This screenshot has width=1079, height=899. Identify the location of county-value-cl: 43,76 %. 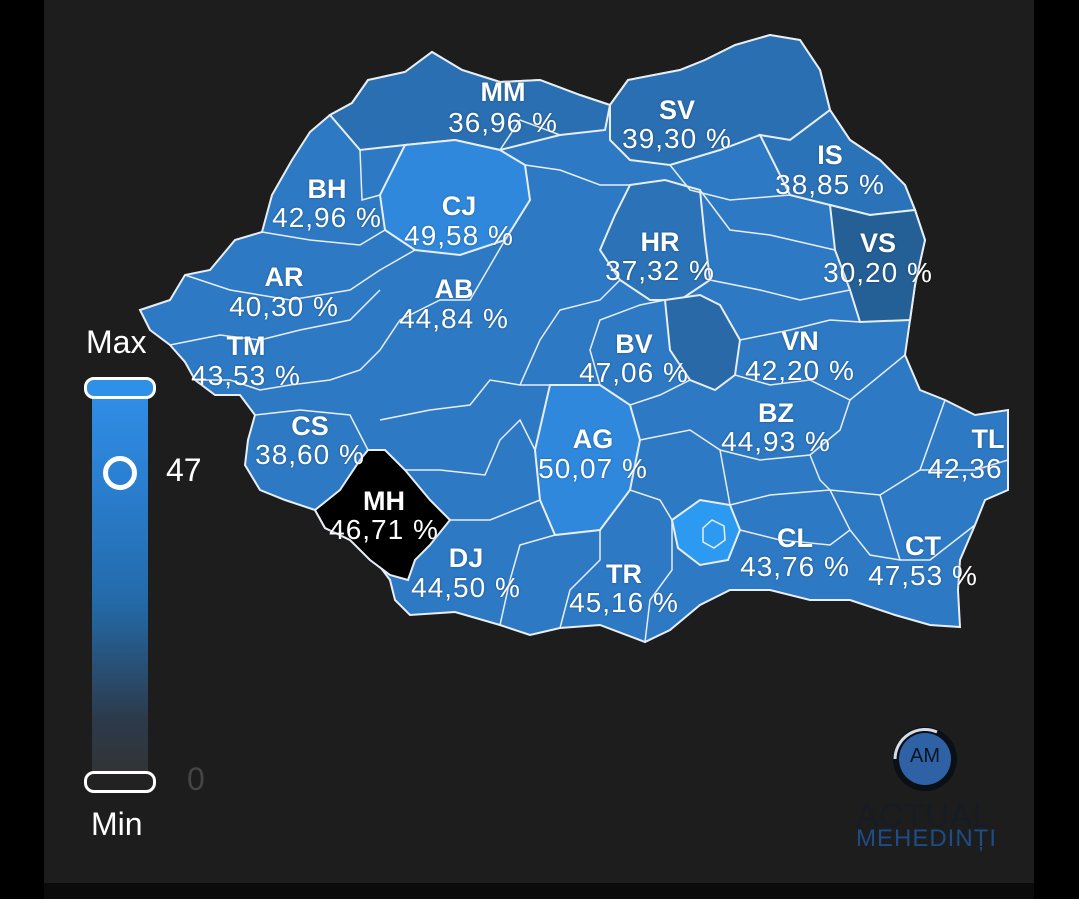
(795, 566).